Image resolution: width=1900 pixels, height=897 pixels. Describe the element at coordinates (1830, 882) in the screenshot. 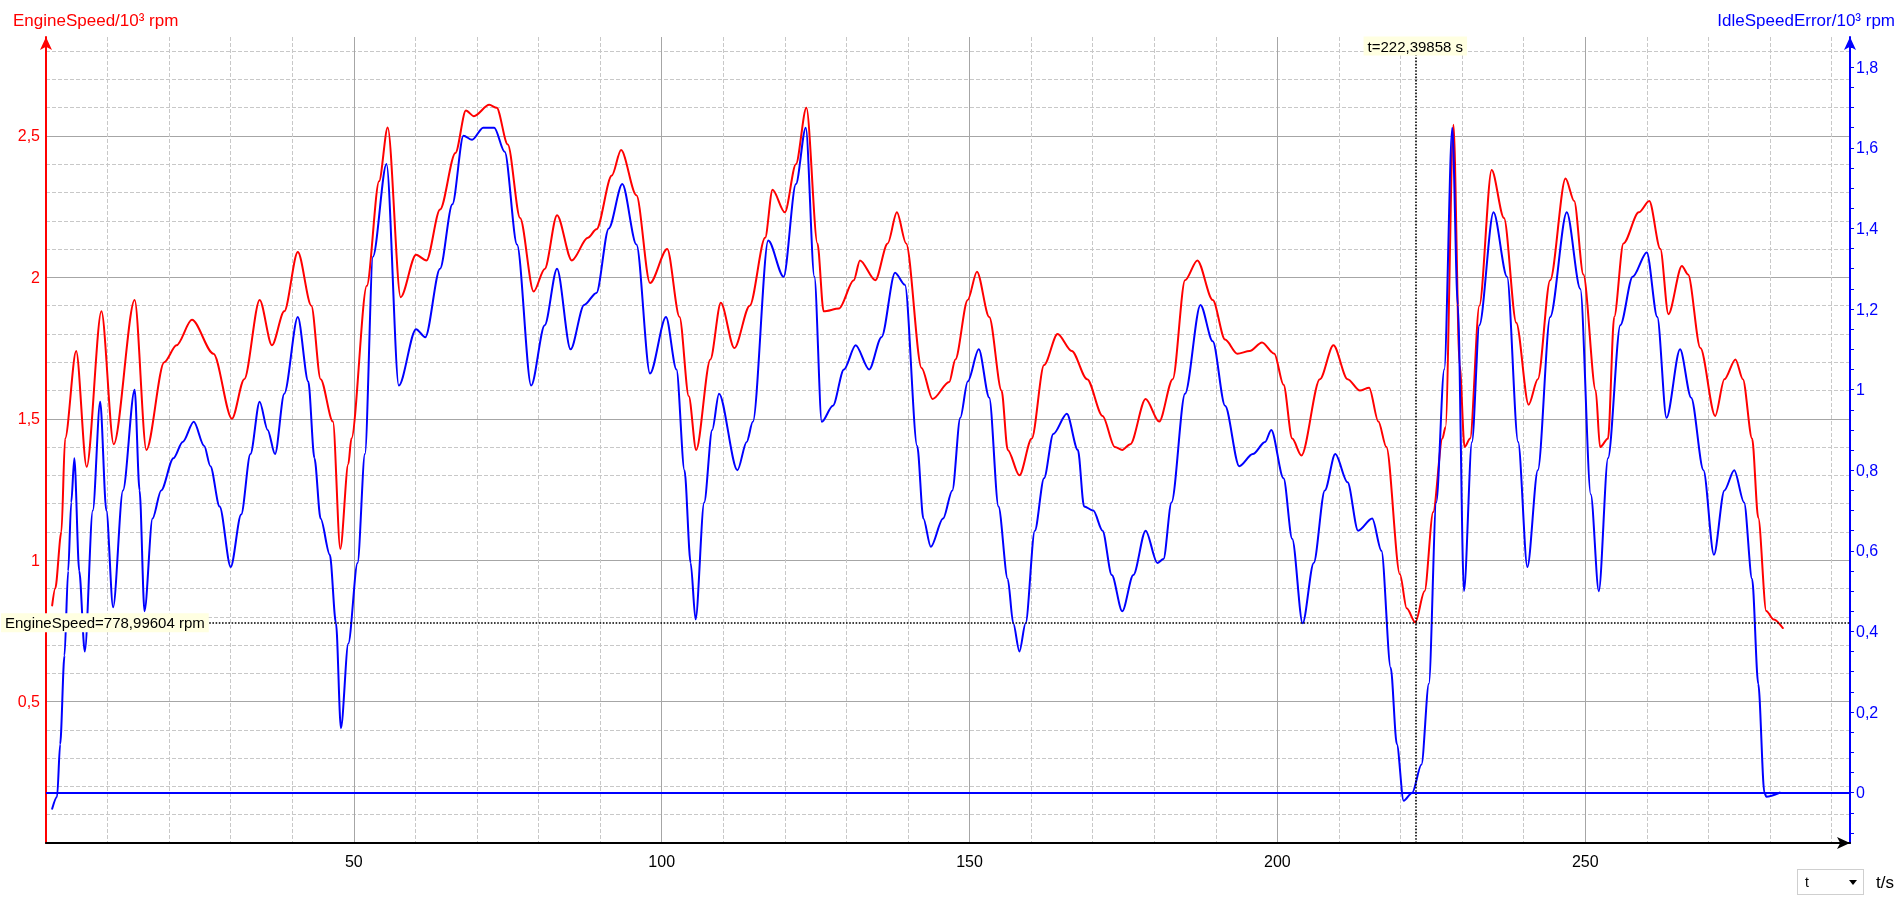

I see `dropdown: t` at that location.